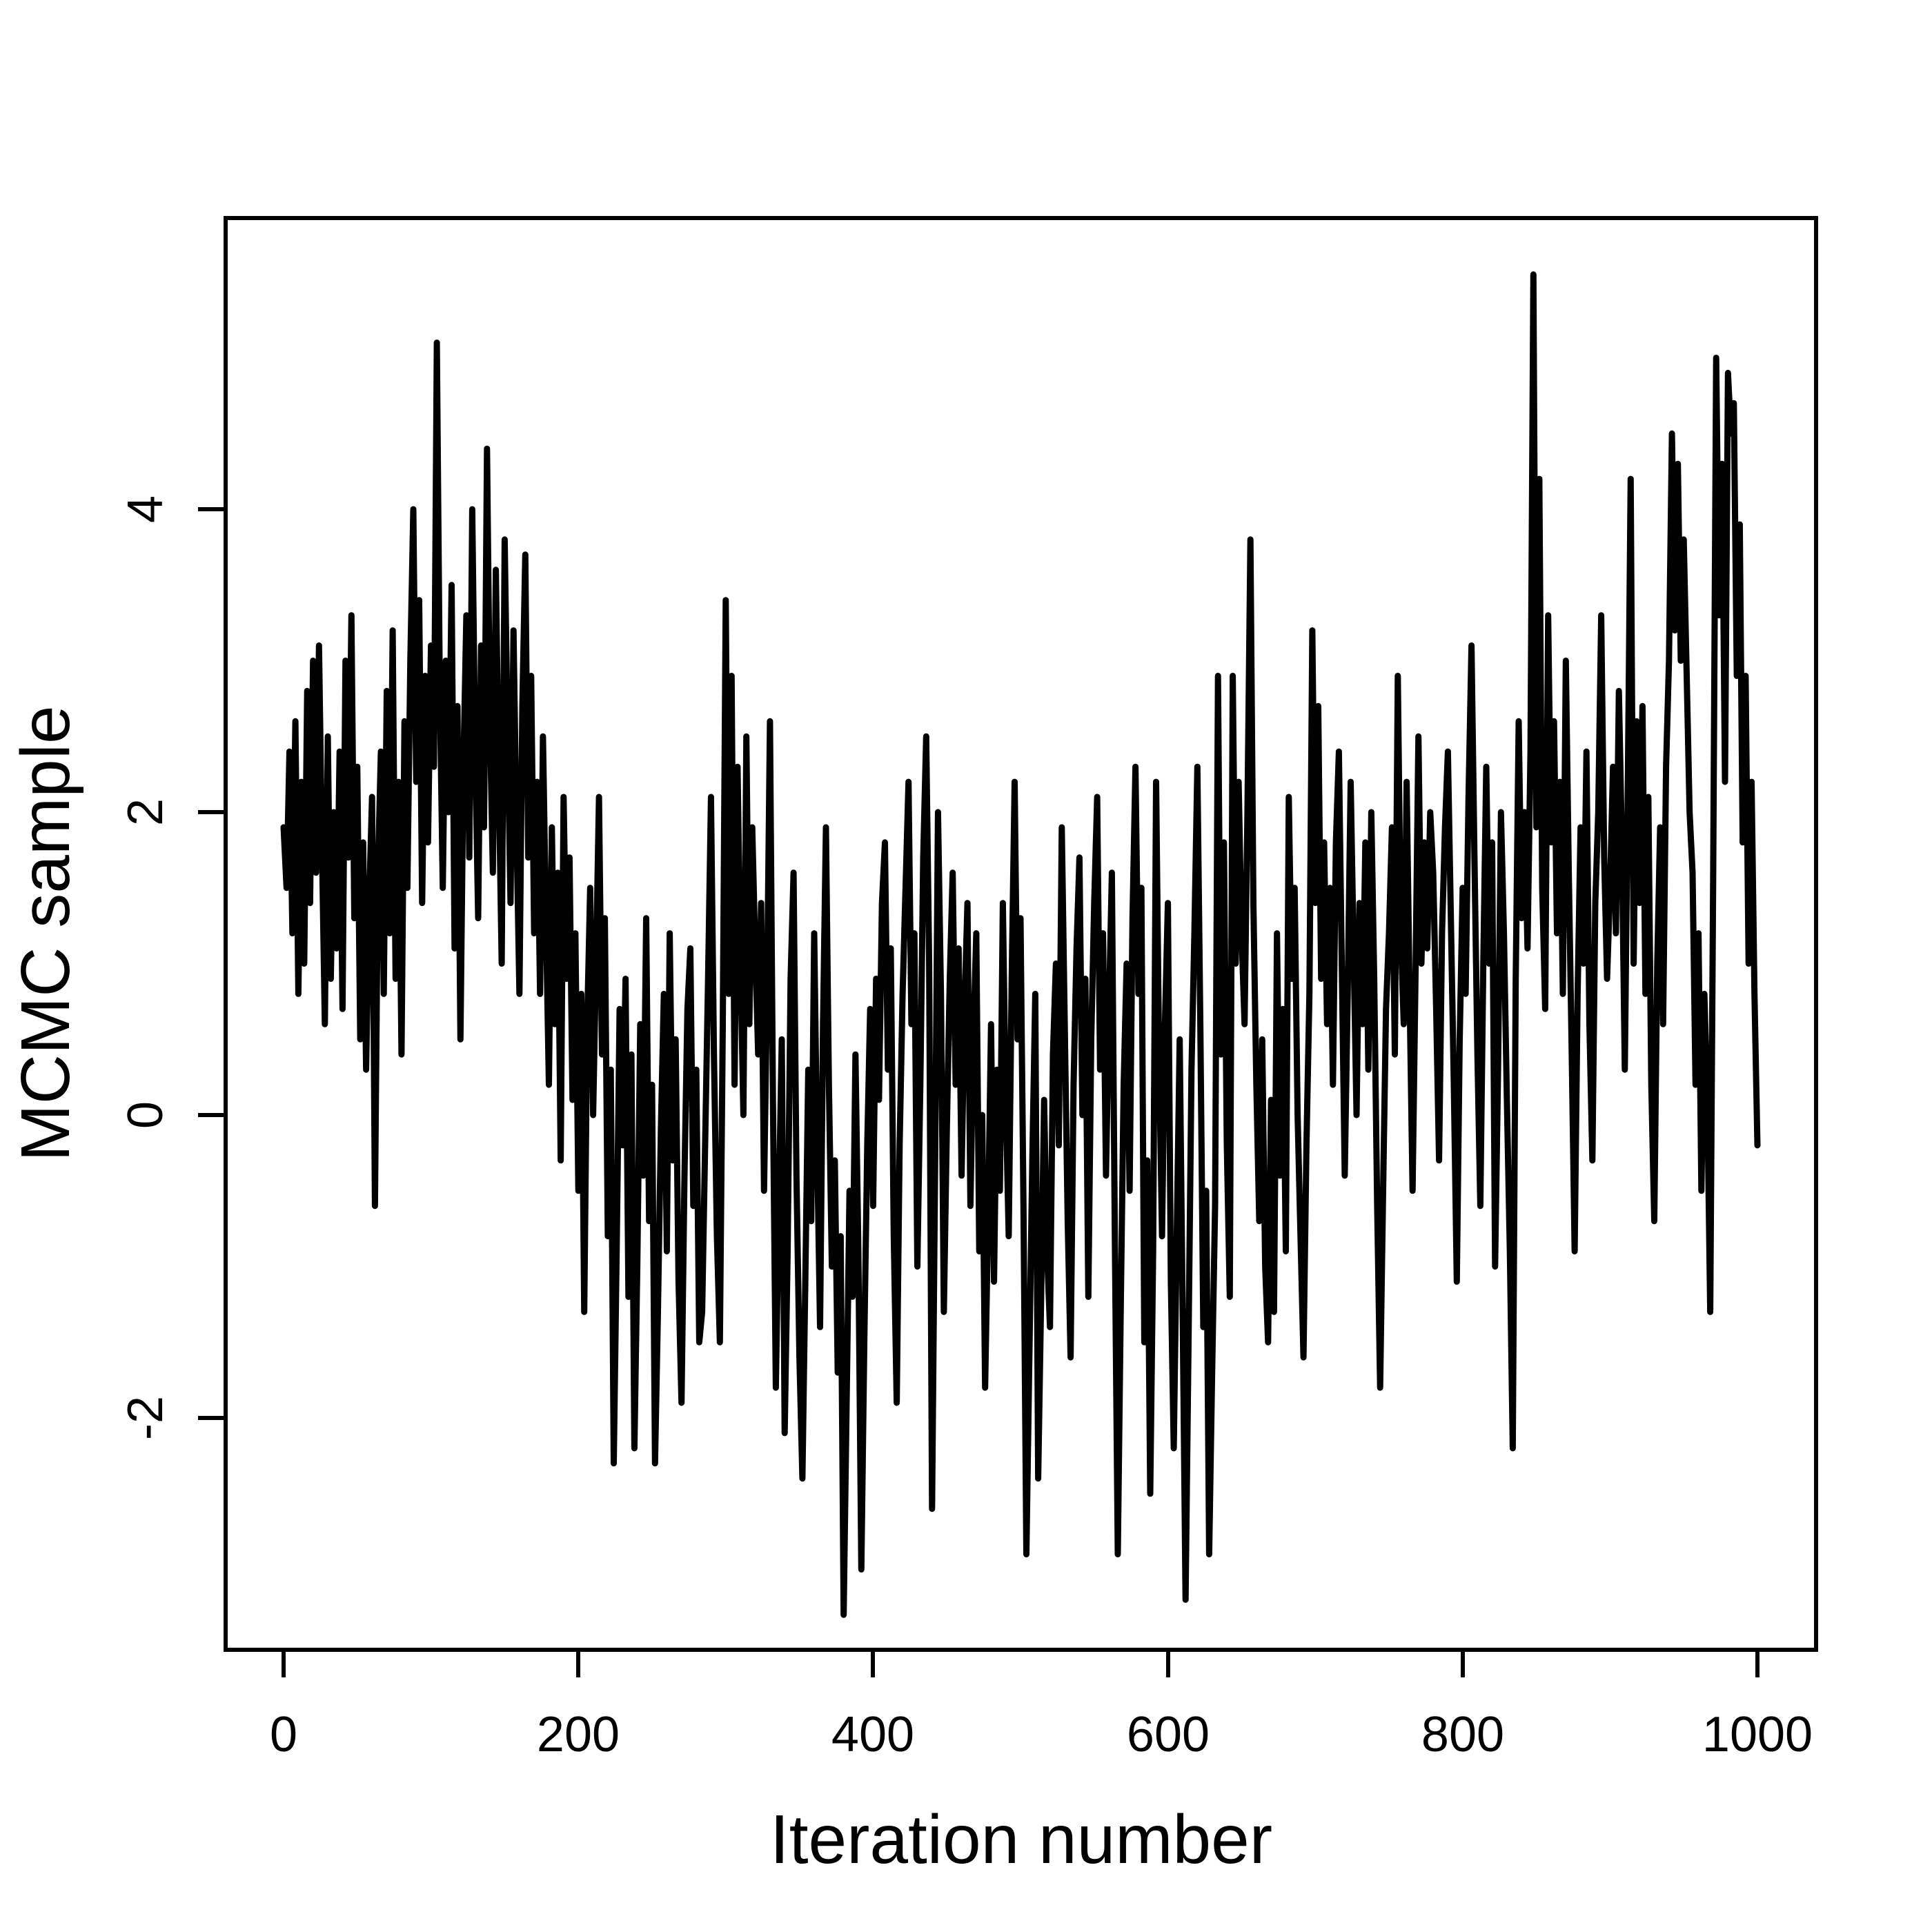  Describe the element at coordinates (1041, 1706) in the screenshot. I see `x-axis: 0 200 400 600 800 1000` at that location.